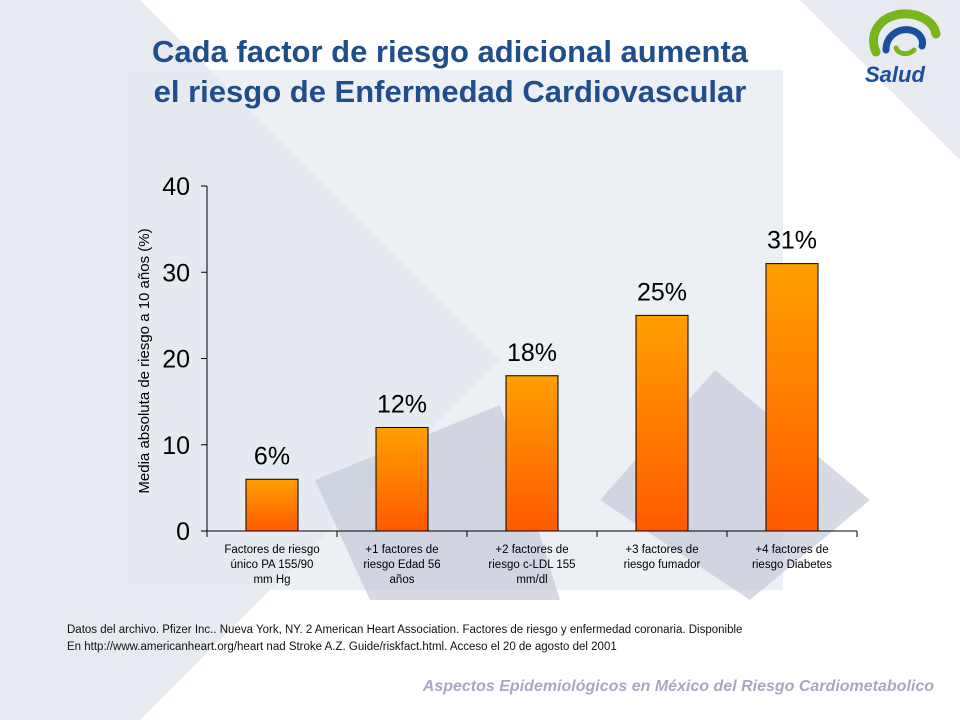 The width and height of the screenshot is (960, 720). Describe the element at coordinates (144, 360) in the screenshot. I see `y-axis-title: Media absoluta de riesgo a 10 años (%)` at that location.